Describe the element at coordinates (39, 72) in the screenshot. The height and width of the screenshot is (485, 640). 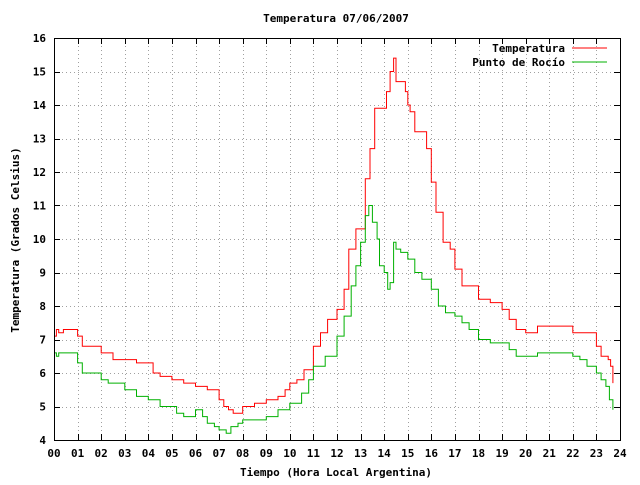
I see `y-tick-label: 15` at that location.